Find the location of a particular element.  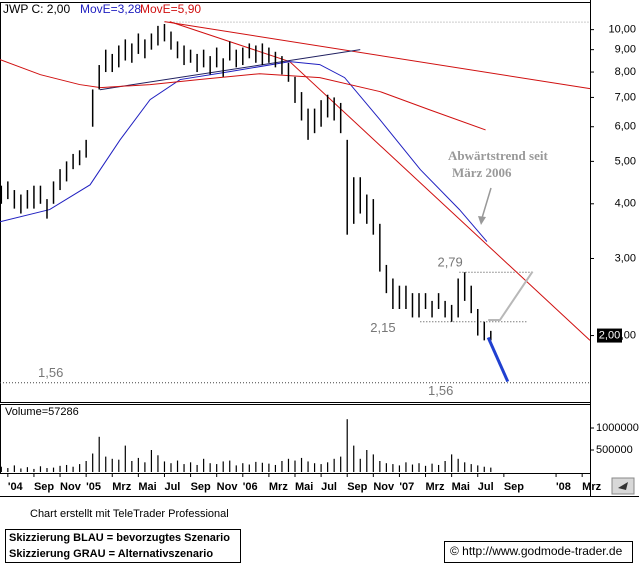

y-tick-label: 8,00 is located at coordinates (625, 72).